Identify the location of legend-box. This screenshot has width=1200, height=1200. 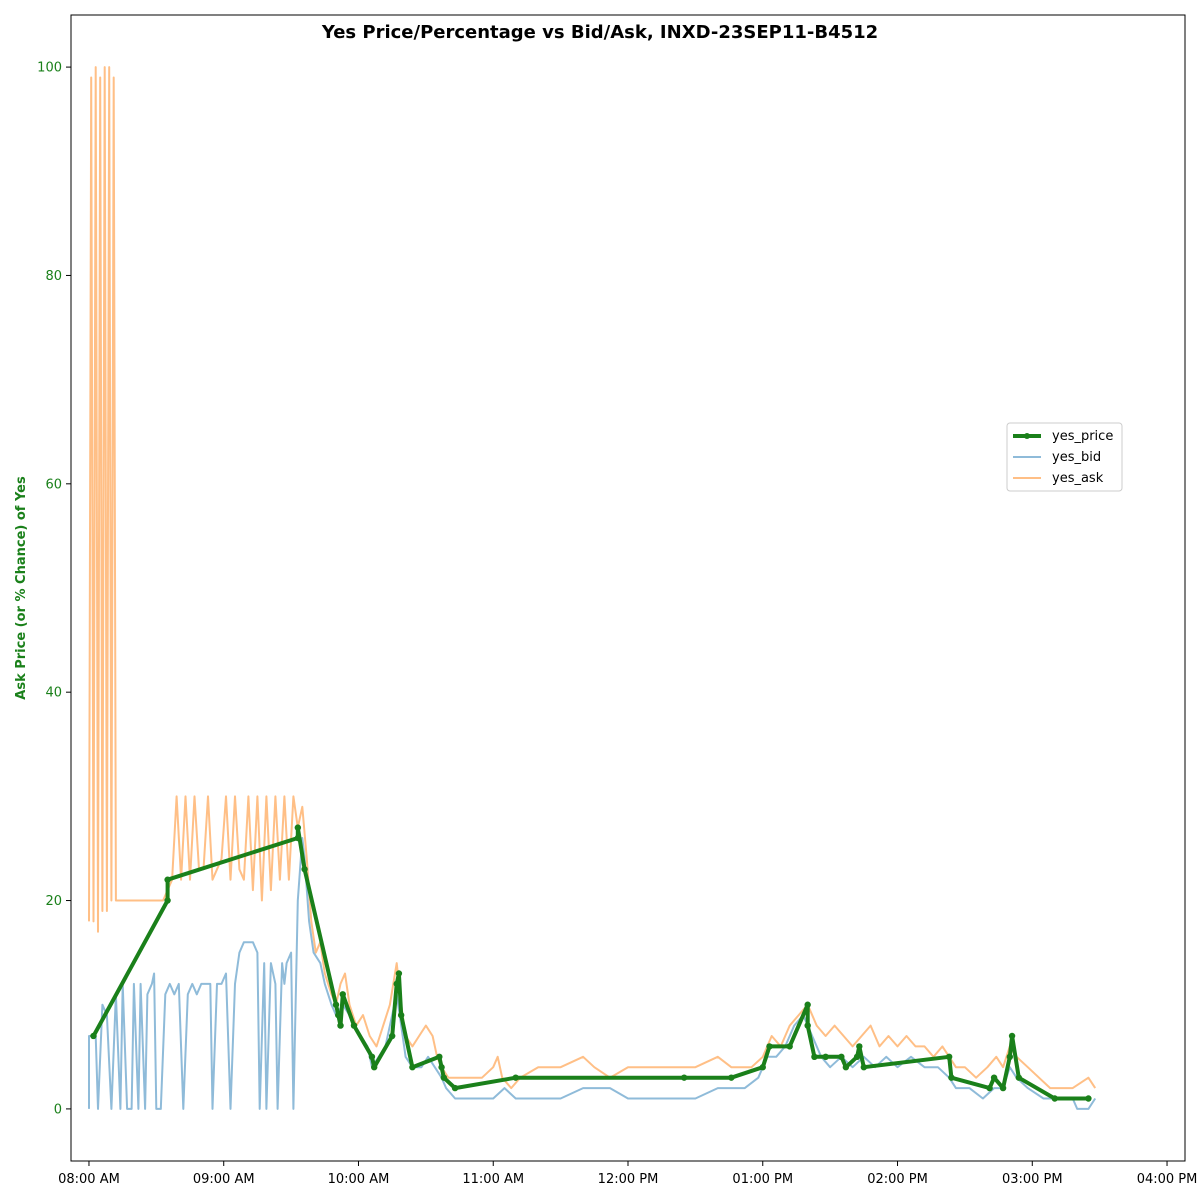
(1064, 457).